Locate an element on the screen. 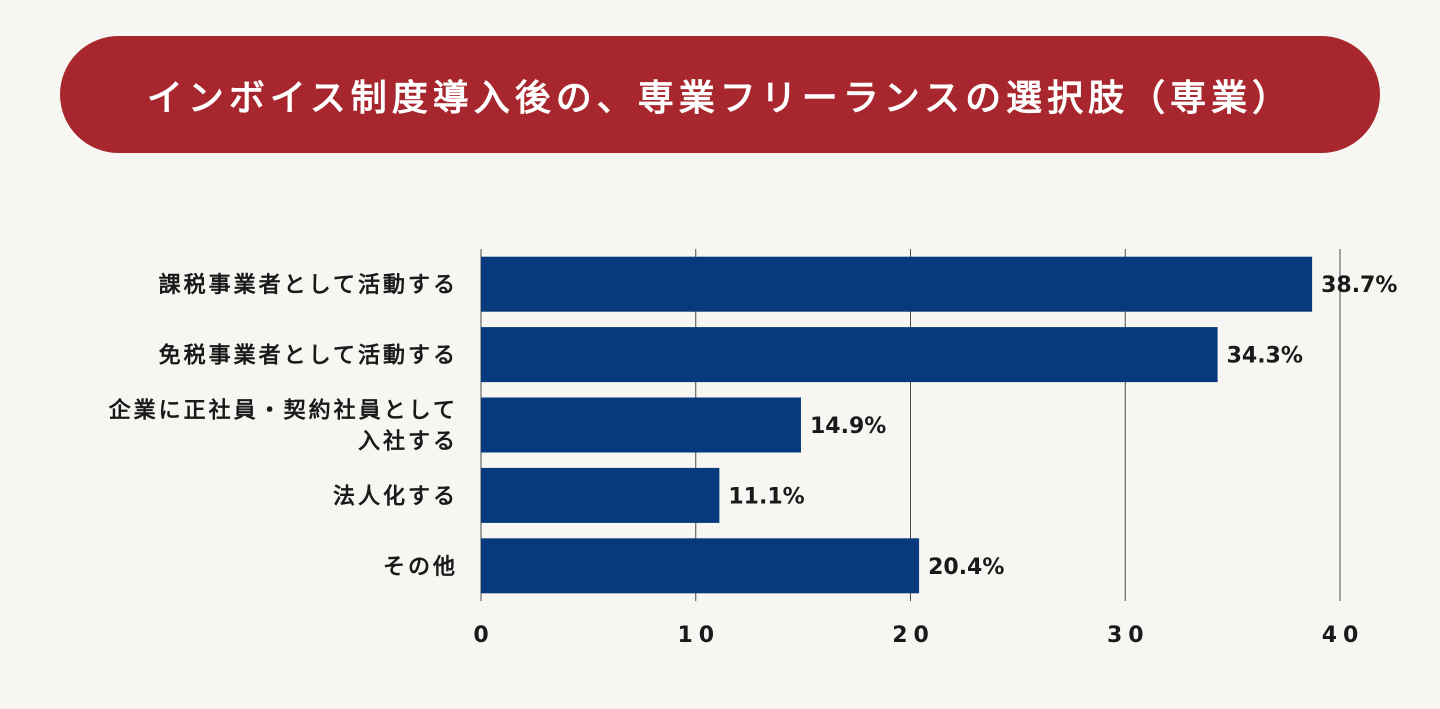 The image size is (1440, 709). x-tick-label: 40 is located at coordinates (1343, 635).